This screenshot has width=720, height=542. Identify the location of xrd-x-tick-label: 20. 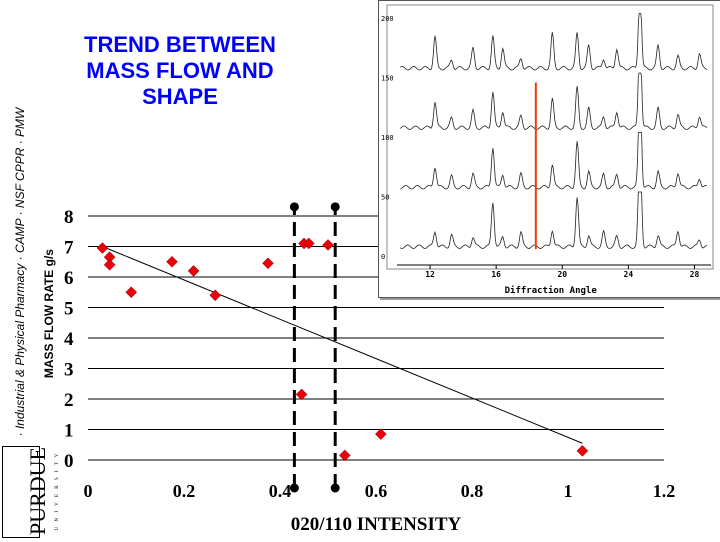
(562, 274).